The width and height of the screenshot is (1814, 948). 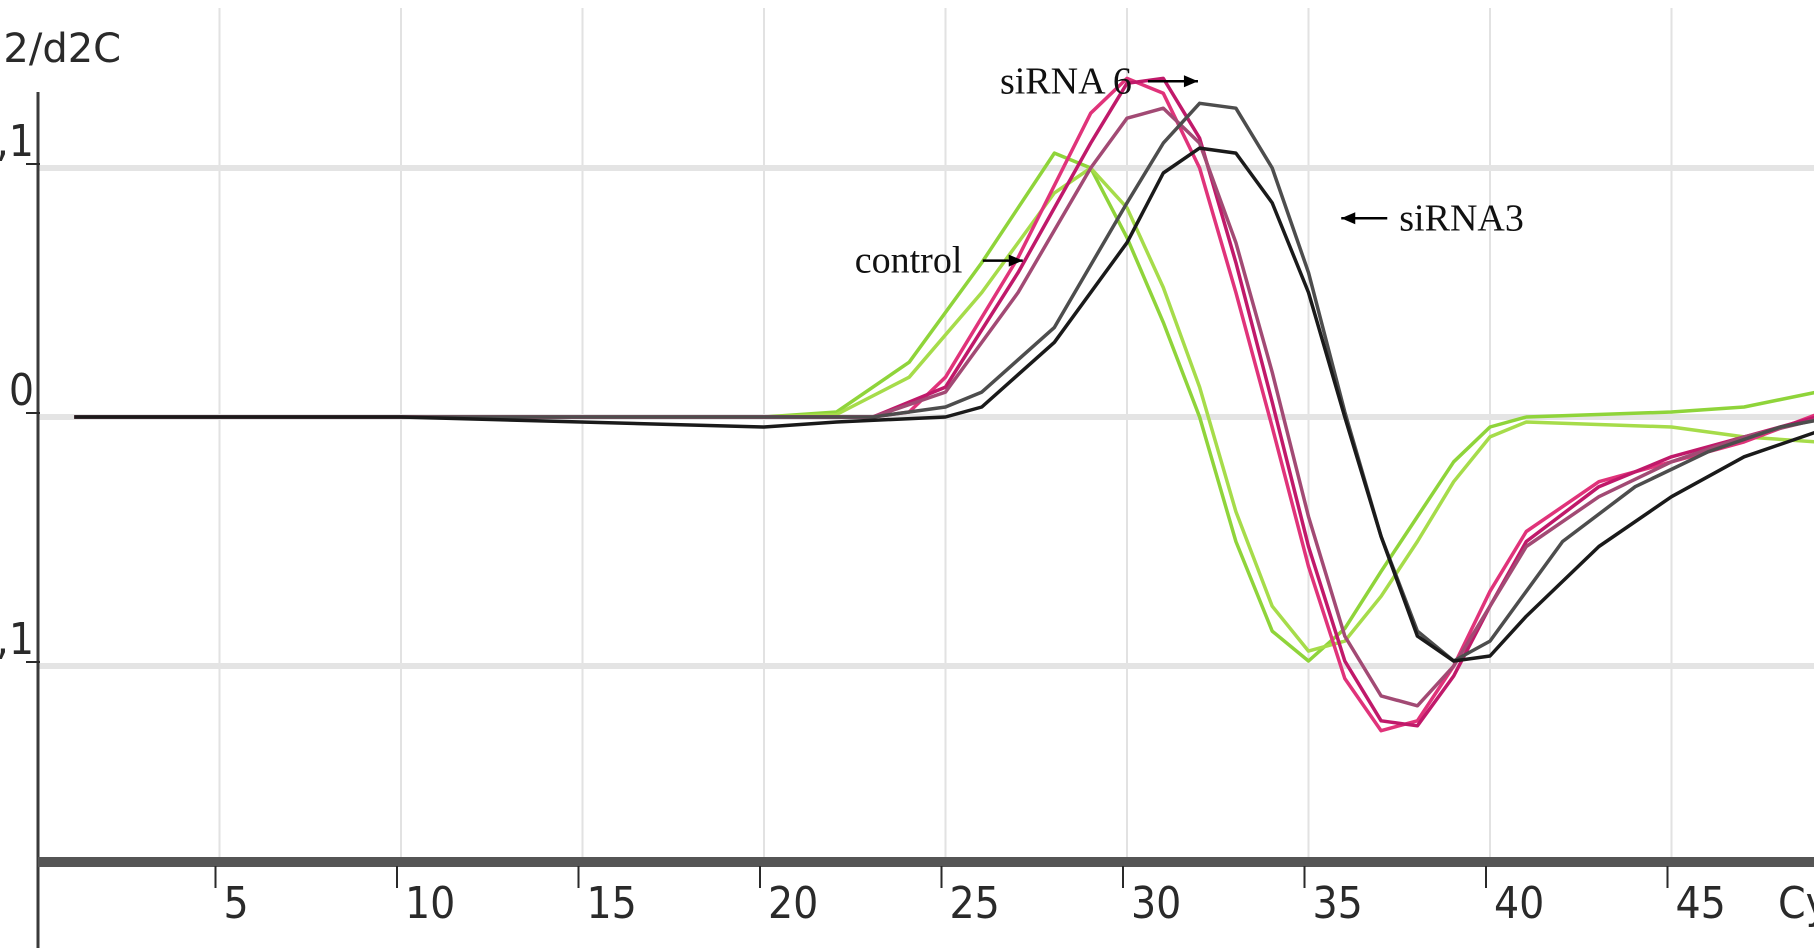 What do you see at coordinates (612, 903) in the screenshot?
I see `x-tick-label: 15` at bounding box center [612, 903].